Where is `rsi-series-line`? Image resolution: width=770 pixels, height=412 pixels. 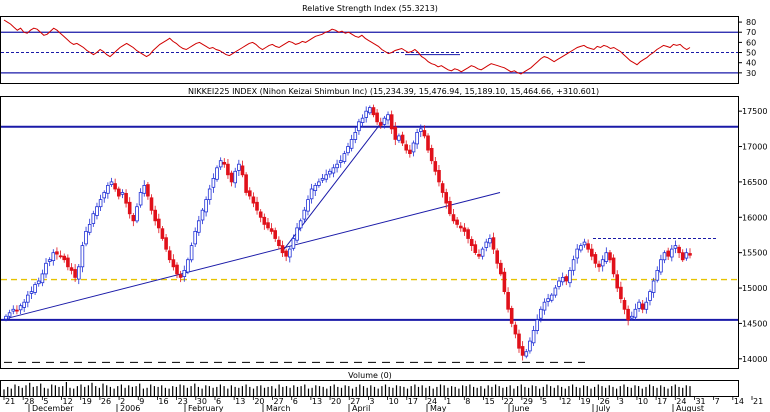
rsi-series-line is located at coordinates (347, 47).